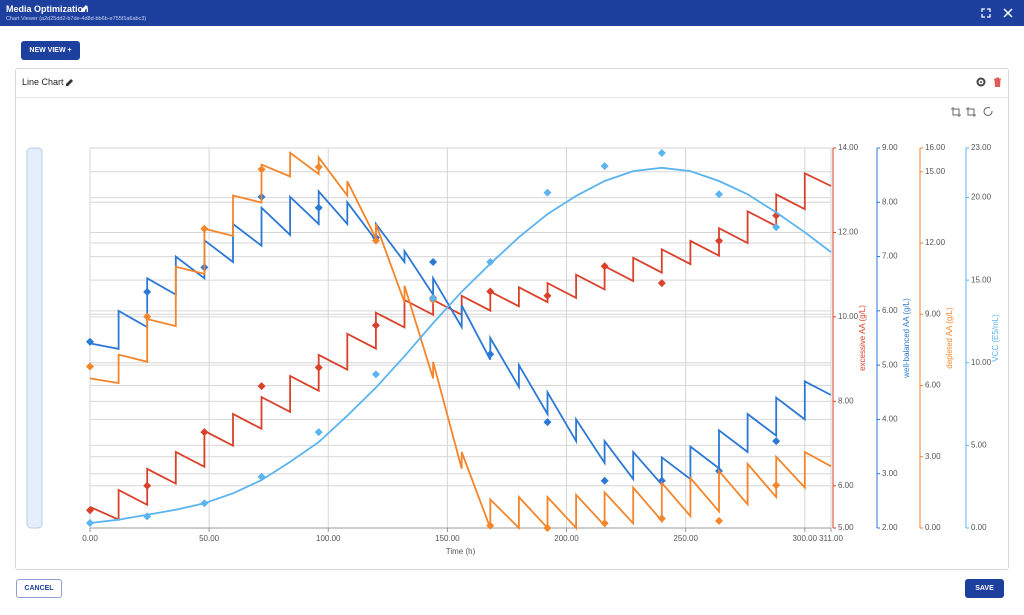 Image resolution: width=1024 pixels, height=615 pixels. Describe the element at coordinates (831, 538) in the screenshot. I see `x-tick-label: 311.00` at that location.